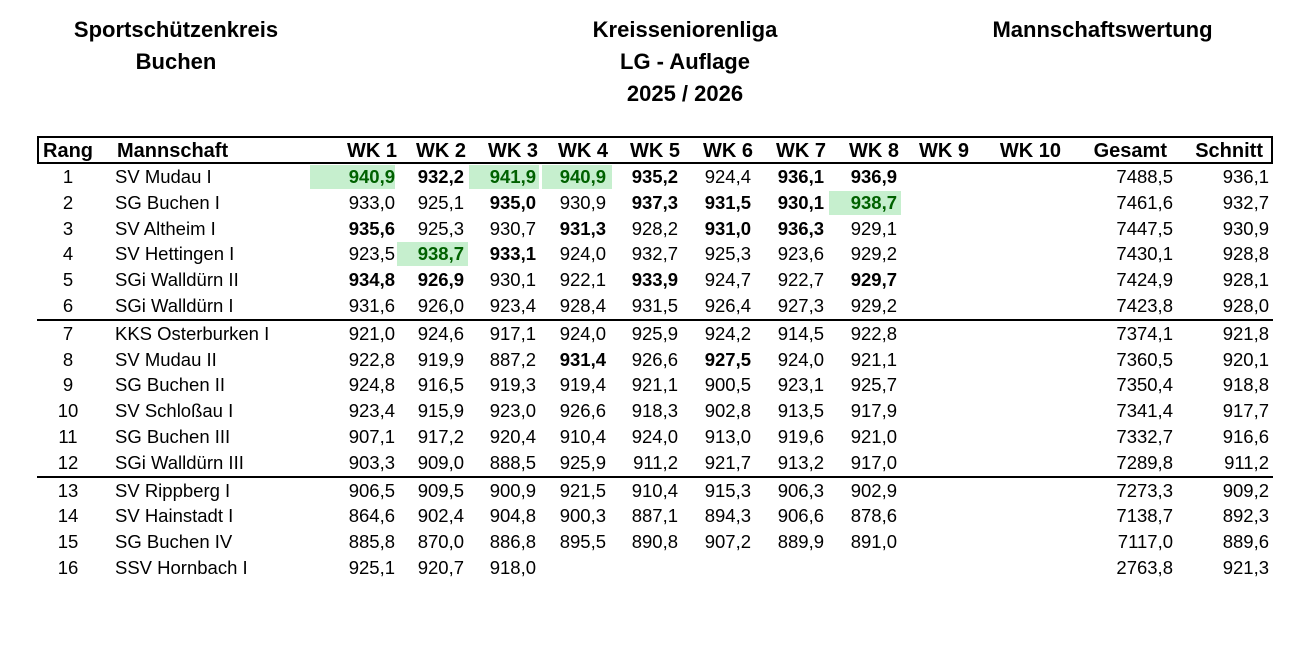  What do you see at coordinates (873, 333) in the screenshot?
I see `wk8-score-cell: 922,8` at bounding box center [873, 333].